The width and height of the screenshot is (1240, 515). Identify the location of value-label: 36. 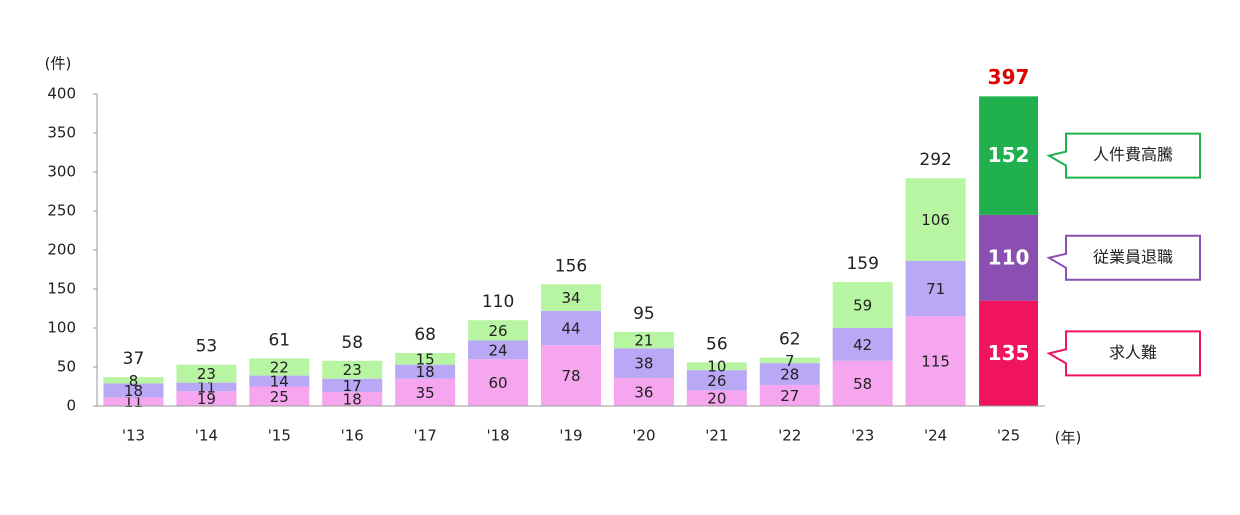
(643, 392).